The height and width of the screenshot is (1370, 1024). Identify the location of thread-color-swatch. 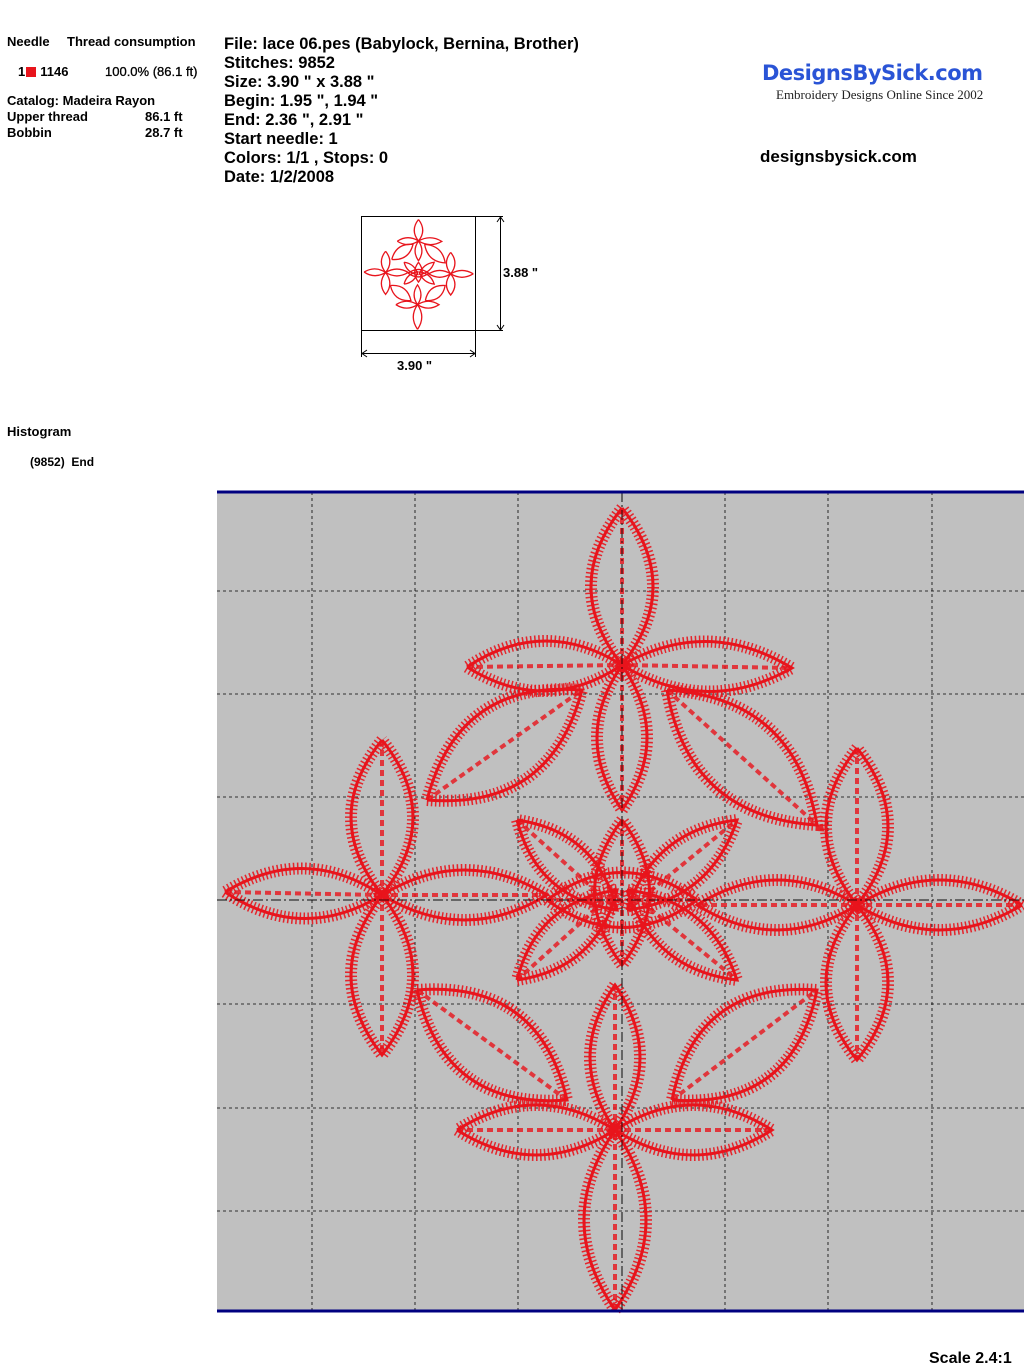
(31, 72).